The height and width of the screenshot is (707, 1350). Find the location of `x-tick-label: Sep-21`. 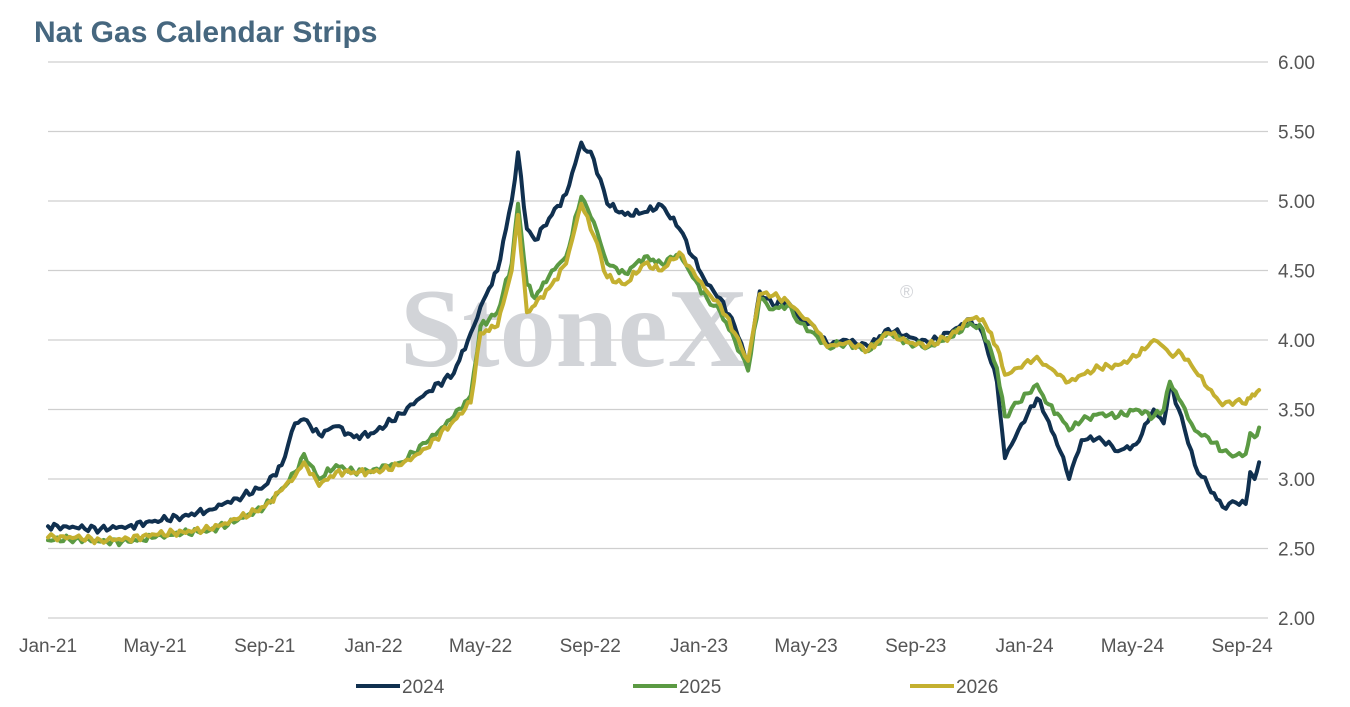

x-tick-label: Sep-21 is located at coordinates (264, 646).